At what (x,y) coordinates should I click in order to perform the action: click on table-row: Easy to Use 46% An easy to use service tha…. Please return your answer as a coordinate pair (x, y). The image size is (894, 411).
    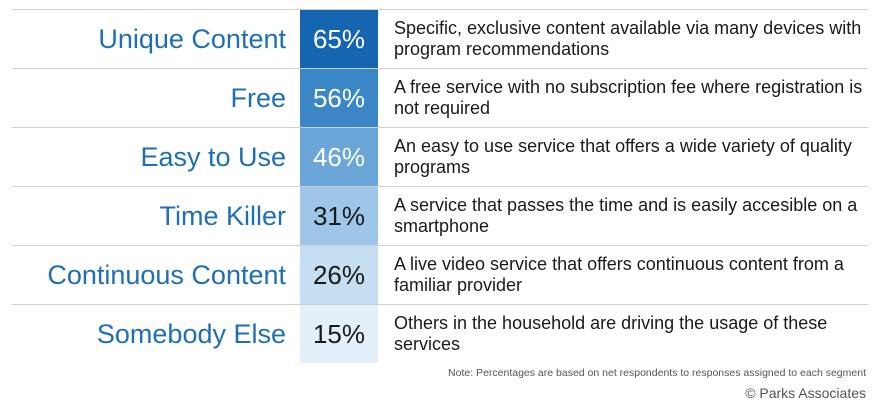
    Looking at the image, I should click on (440, 156).